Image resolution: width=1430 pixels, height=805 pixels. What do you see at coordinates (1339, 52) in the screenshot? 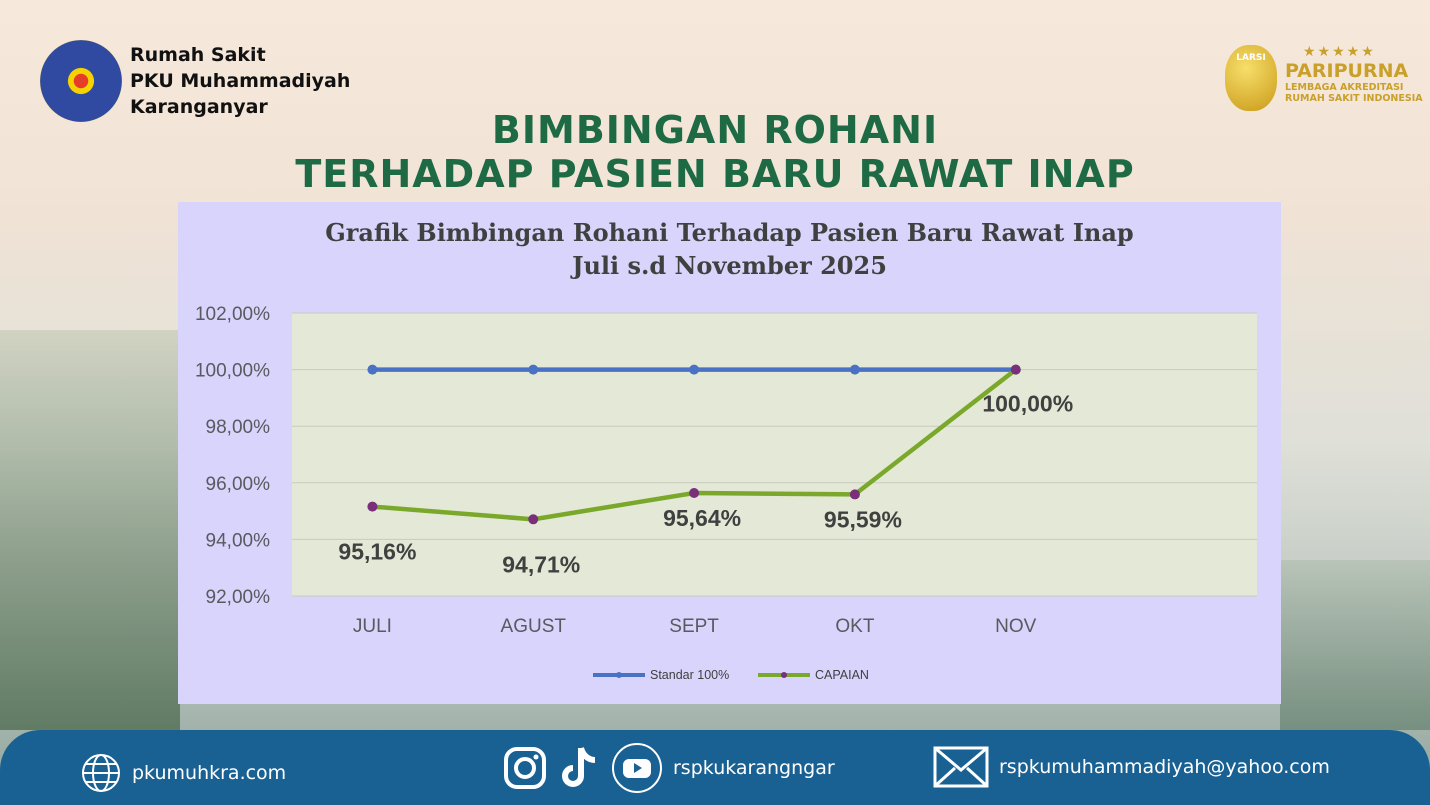
I see `star-icons: ★★★★★` at bounding box center [1339, 52].